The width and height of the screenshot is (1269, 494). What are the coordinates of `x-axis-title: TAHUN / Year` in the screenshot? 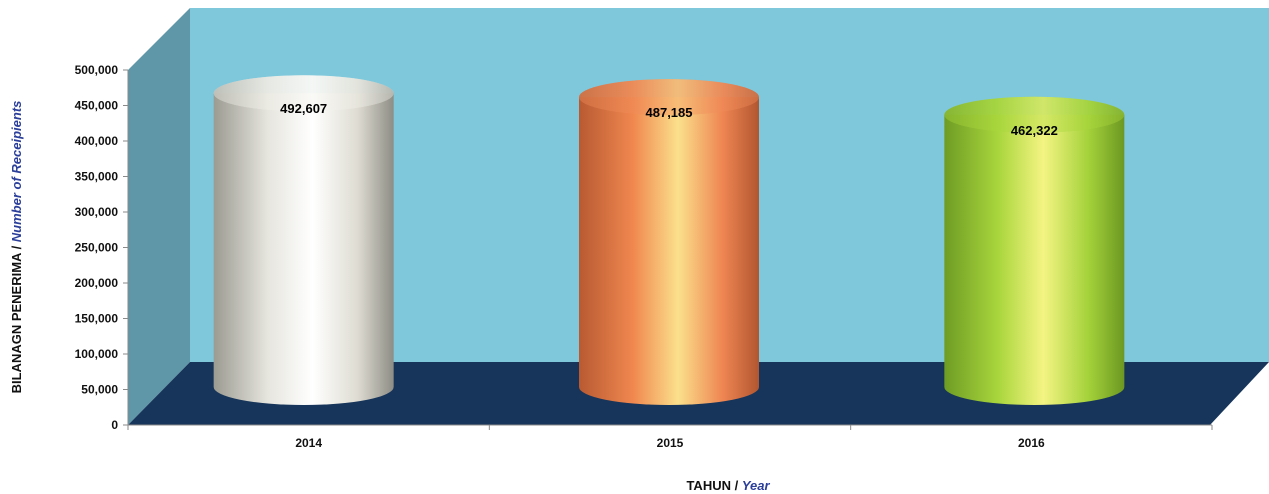 It's located at (728, 485).